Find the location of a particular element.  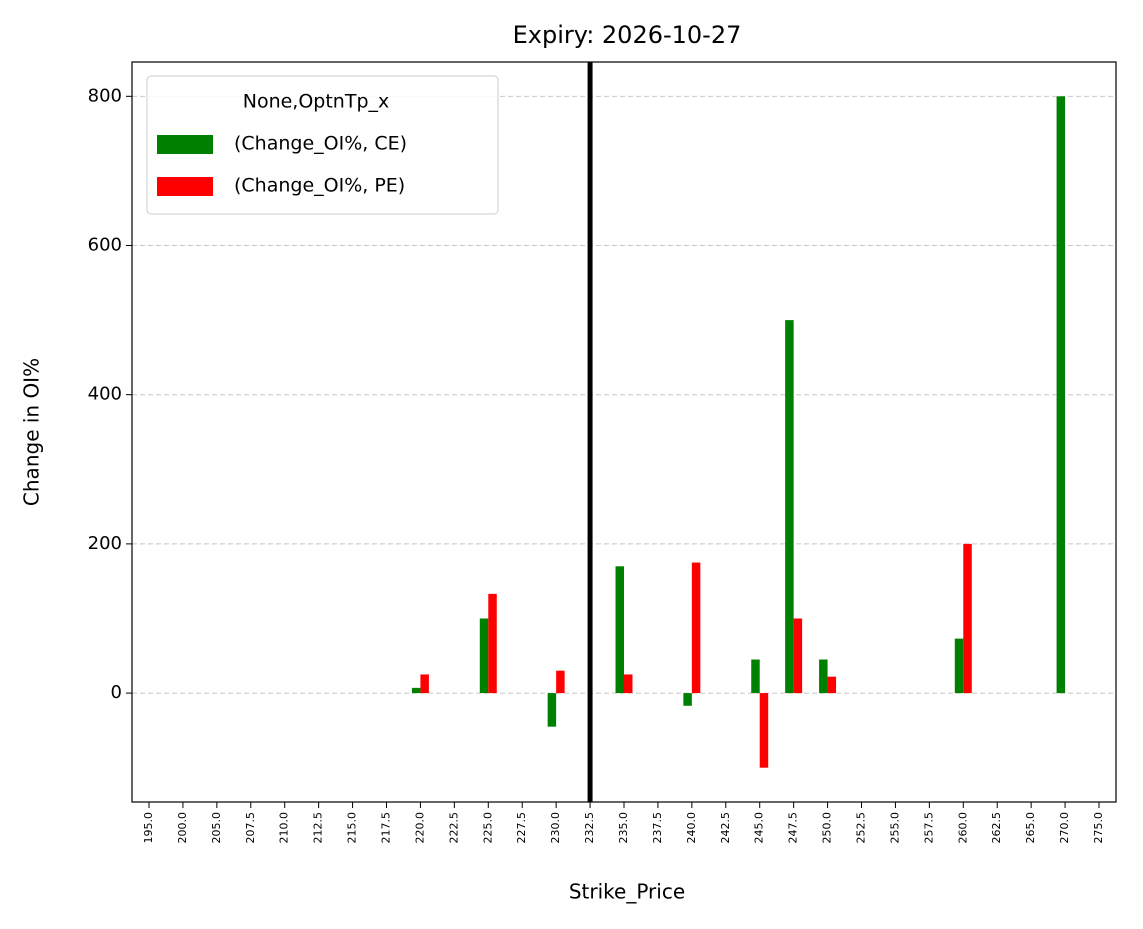

x-tick-label: 205.0 is located at coordinates (216, 828).